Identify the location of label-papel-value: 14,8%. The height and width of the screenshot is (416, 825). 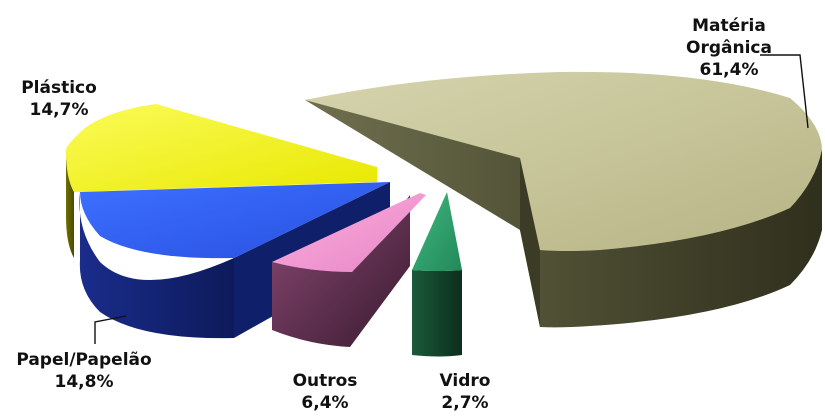
(84, 382).